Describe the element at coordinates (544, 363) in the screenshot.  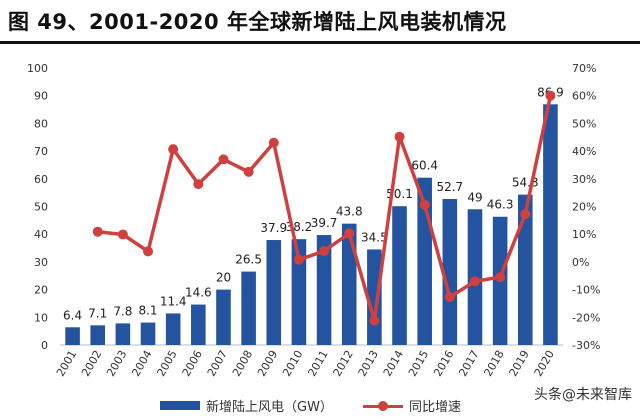
I see `x-axis-tick: 2020` at that location.